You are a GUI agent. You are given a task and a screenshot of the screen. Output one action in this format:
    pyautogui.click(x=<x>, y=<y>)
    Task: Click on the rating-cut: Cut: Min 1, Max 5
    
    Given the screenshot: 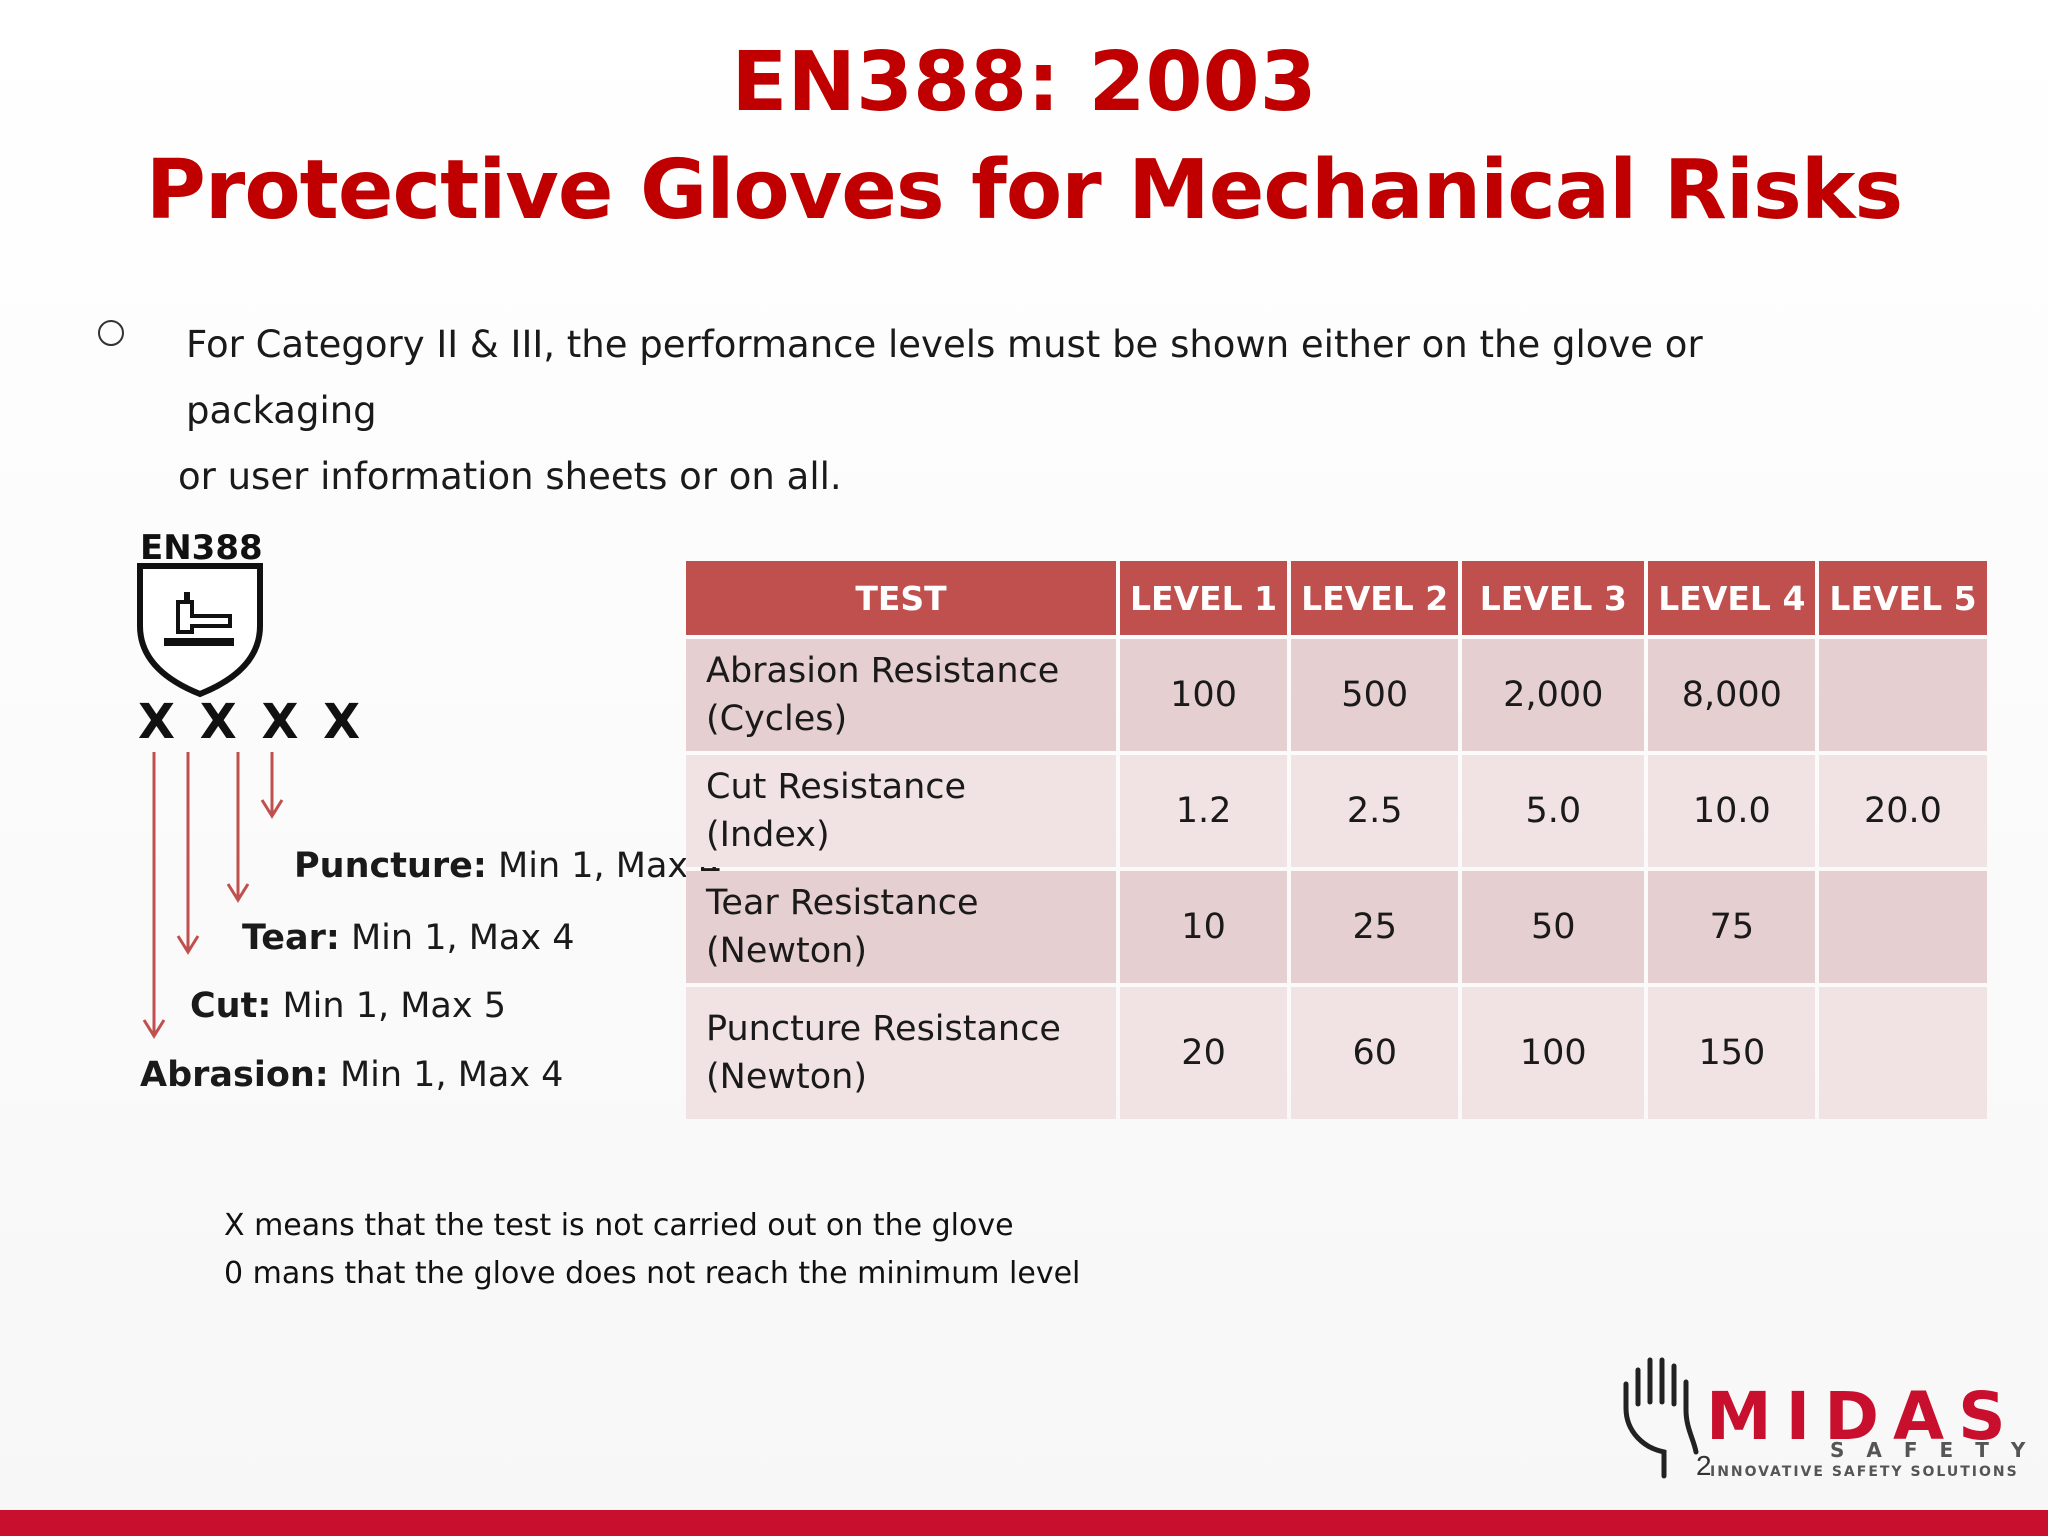 What is the action you would take?
    pyautogui.click(x=348, y=1006)
    